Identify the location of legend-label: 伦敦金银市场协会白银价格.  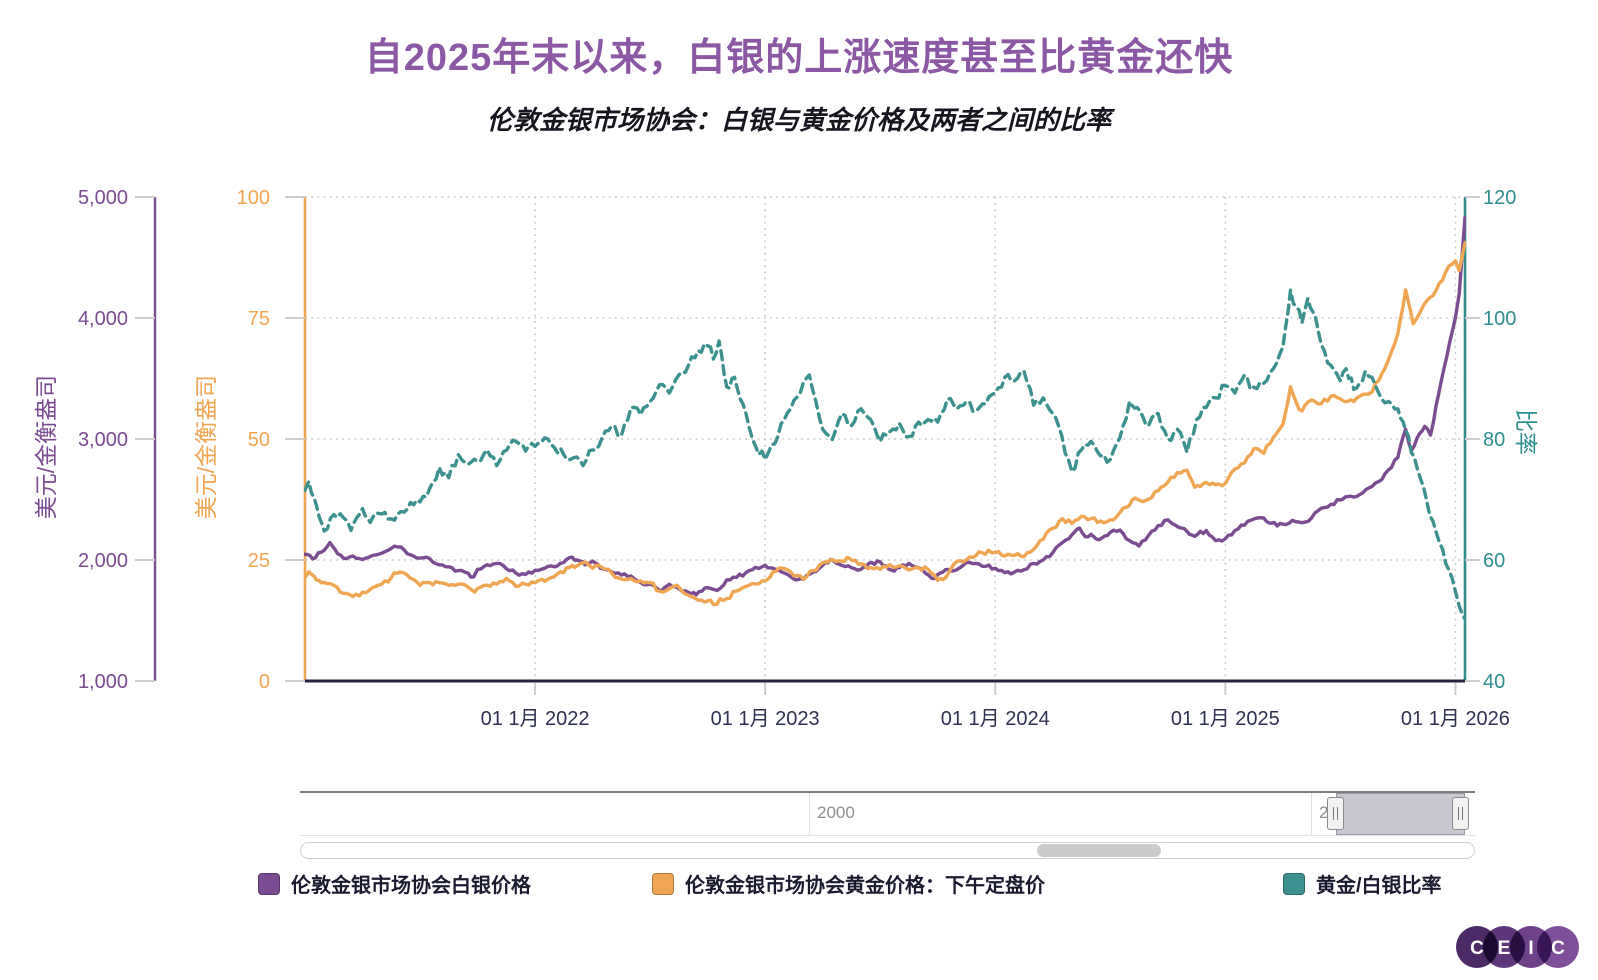
(411, 886).